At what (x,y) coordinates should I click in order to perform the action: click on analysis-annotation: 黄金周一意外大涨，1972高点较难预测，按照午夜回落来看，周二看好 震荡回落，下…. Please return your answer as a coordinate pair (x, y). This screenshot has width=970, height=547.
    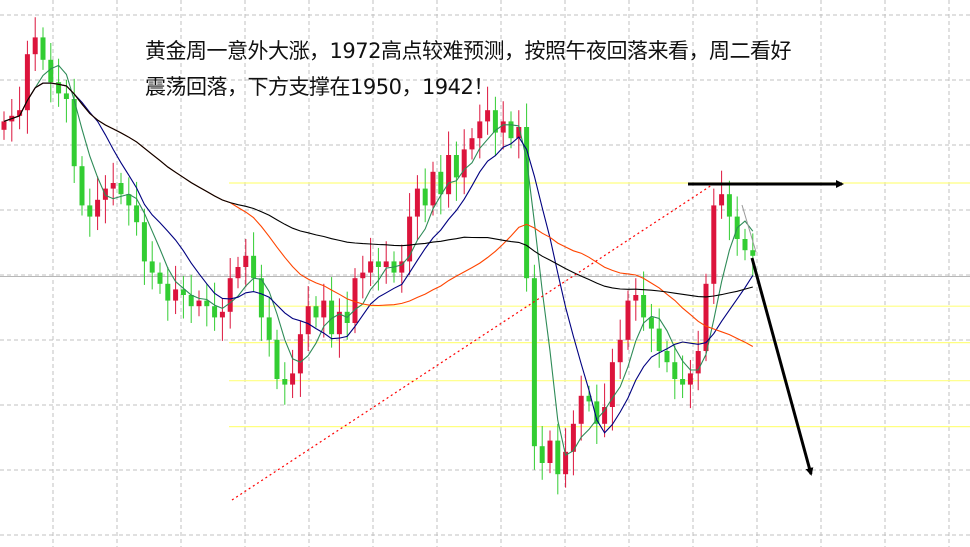
    Looking at the image, I should click on (468, 69).